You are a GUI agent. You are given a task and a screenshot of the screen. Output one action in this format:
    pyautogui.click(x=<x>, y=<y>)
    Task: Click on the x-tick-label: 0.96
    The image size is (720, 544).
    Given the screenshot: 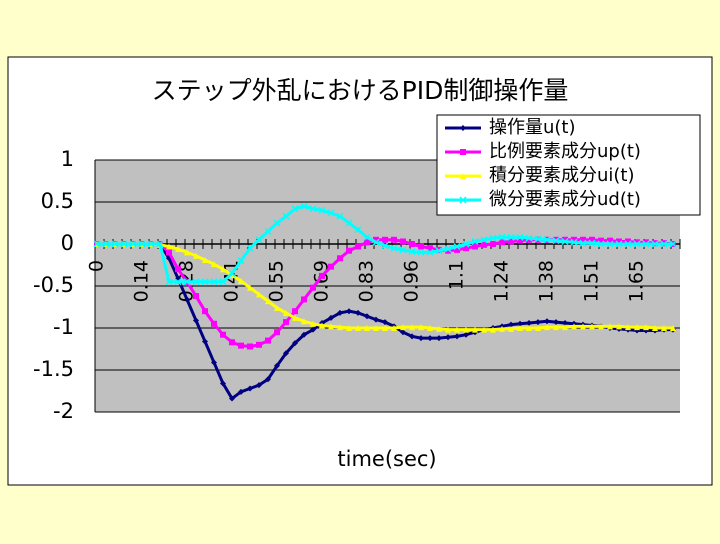 What is the action you would take?
    pyautogui.click(x=412, y=281)
    